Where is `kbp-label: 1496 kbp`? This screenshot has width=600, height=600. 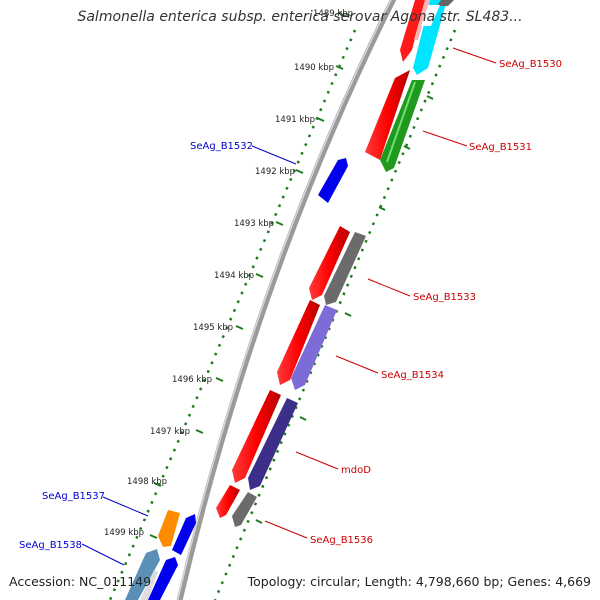 kbp-label: 1496 kbp is located at coordinates (192, 380).